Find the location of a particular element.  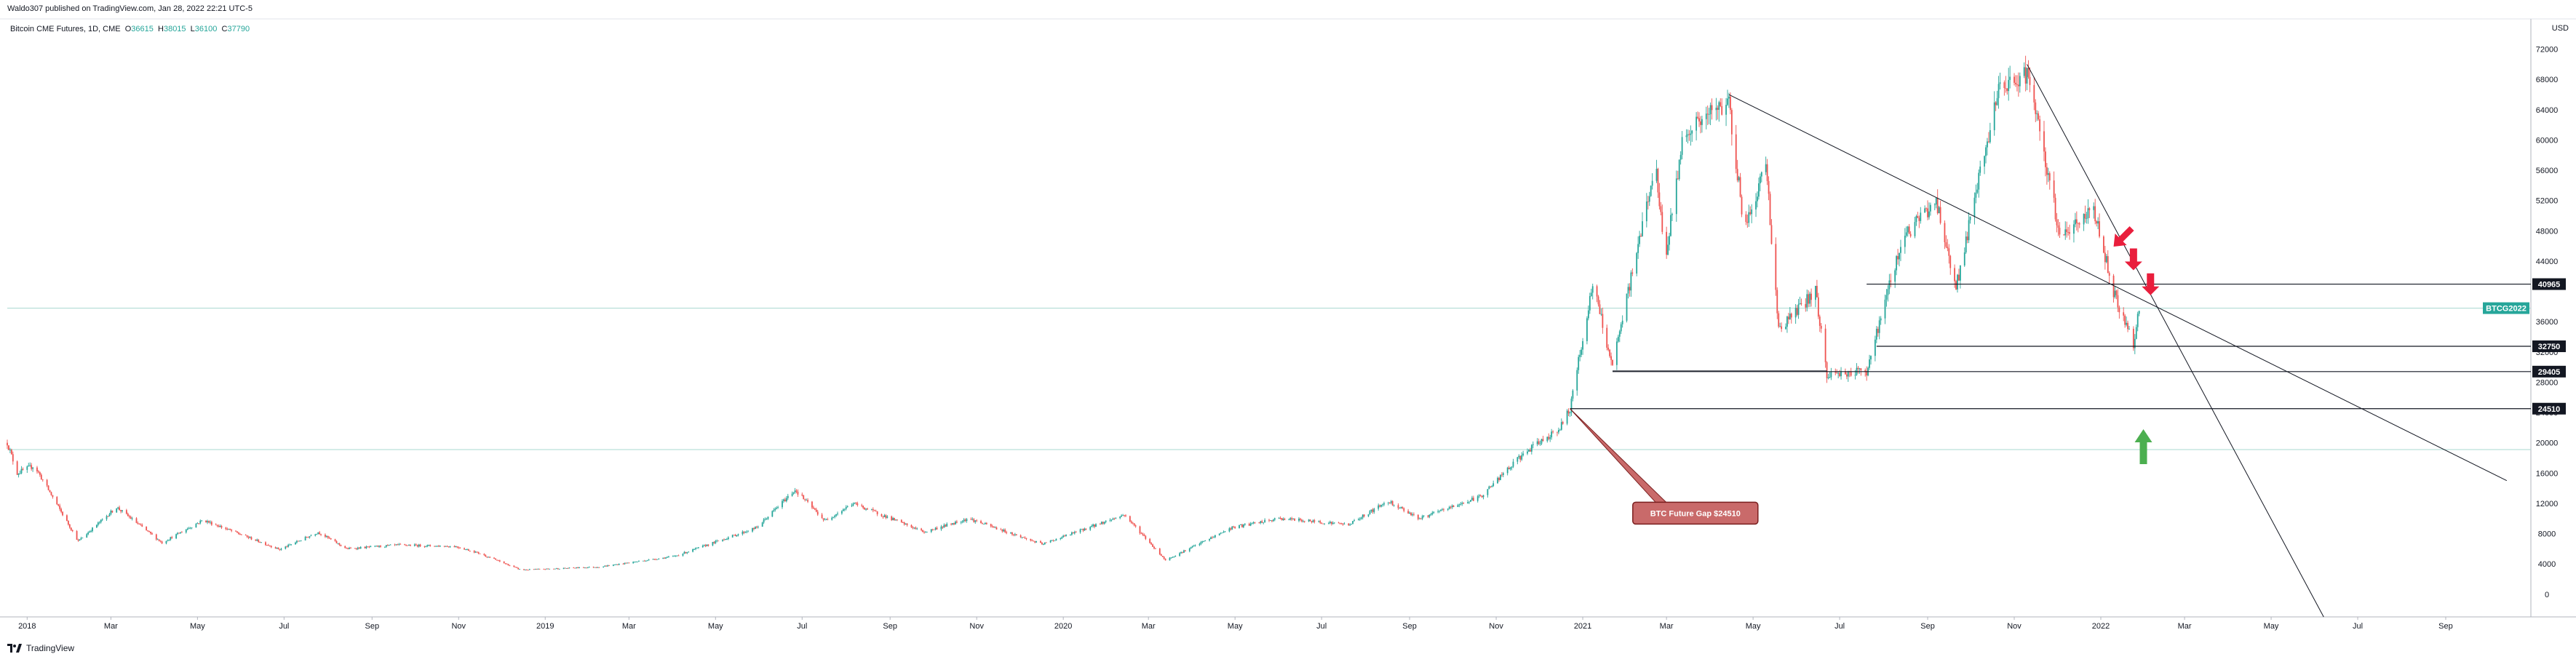

y-tick-label: 68000 is located at coordinates (2547, 80).